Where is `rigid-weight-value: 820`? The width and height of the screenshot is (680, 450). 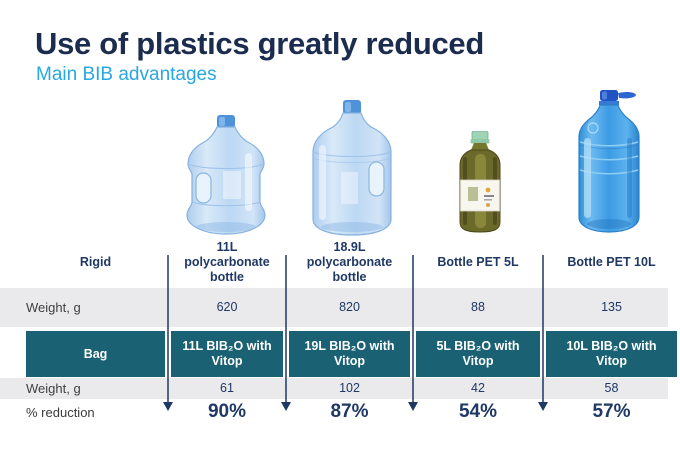
rigid-weight-value: 820 is located at coordinates (349, 307).